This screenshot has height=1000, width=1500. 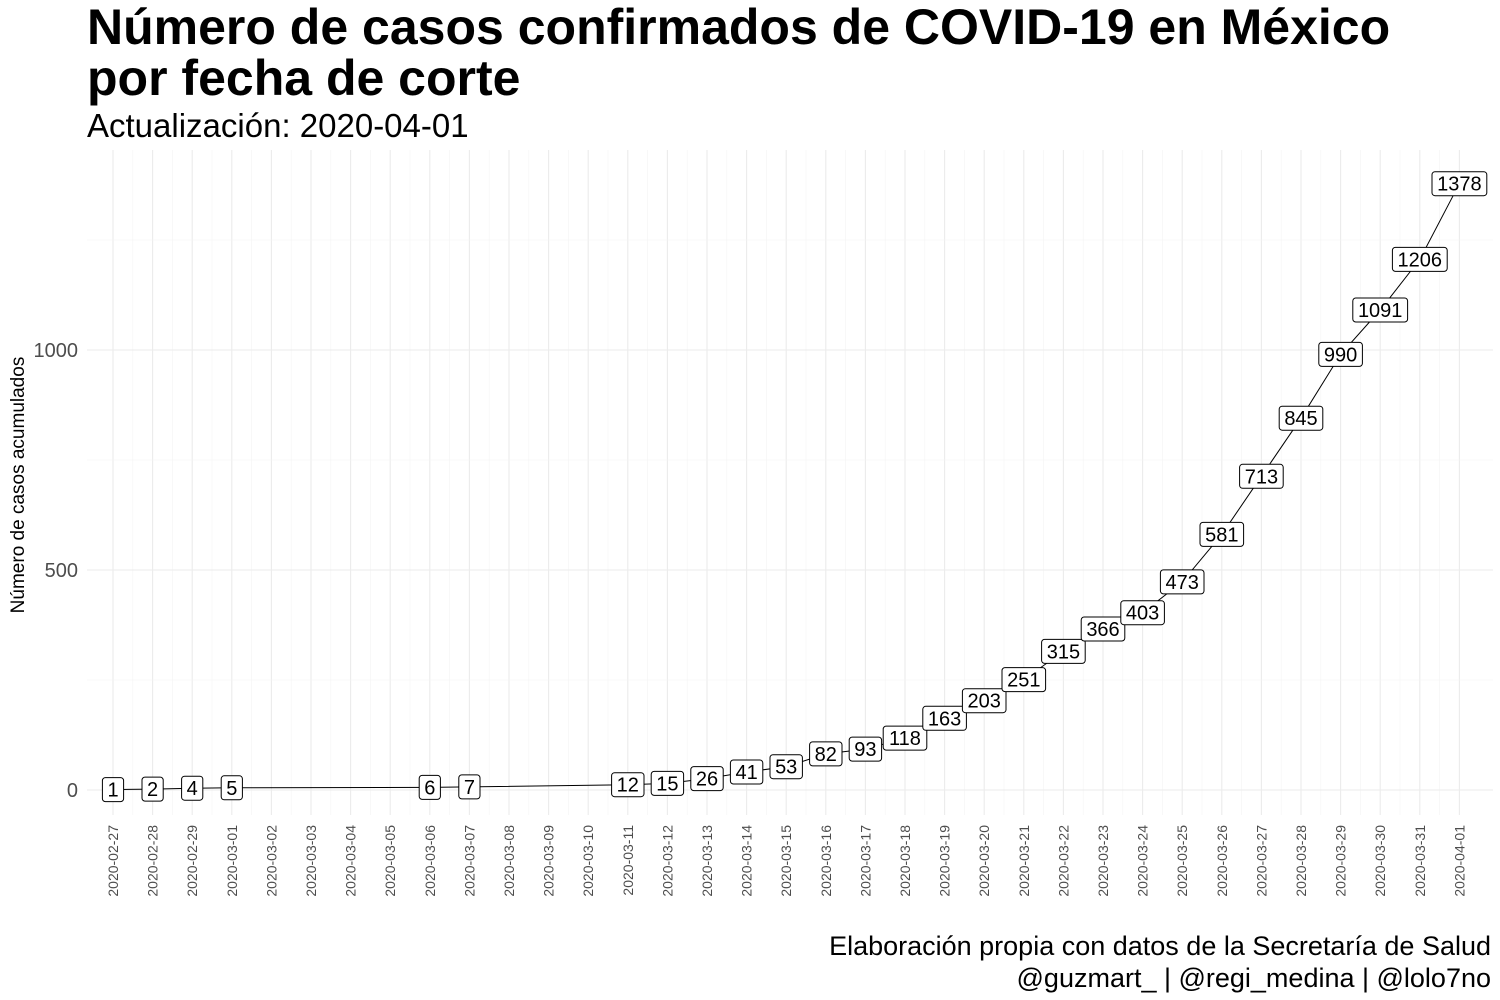 I want to click on data-label-text: 163, so click(x=944, y=719).